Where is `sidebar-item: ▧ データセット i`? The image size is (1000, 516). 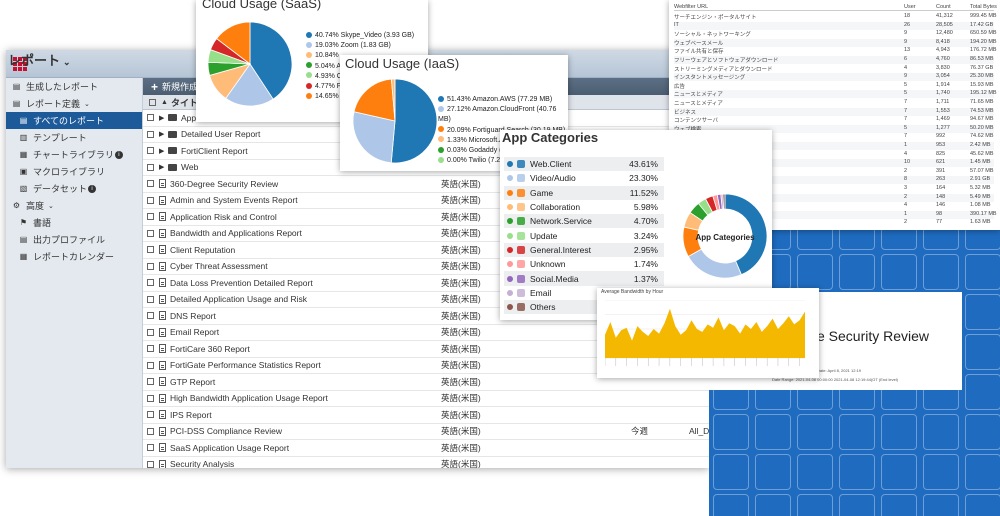 sidebar-item: ▧ データセット i is located at coordinates (74, 188).